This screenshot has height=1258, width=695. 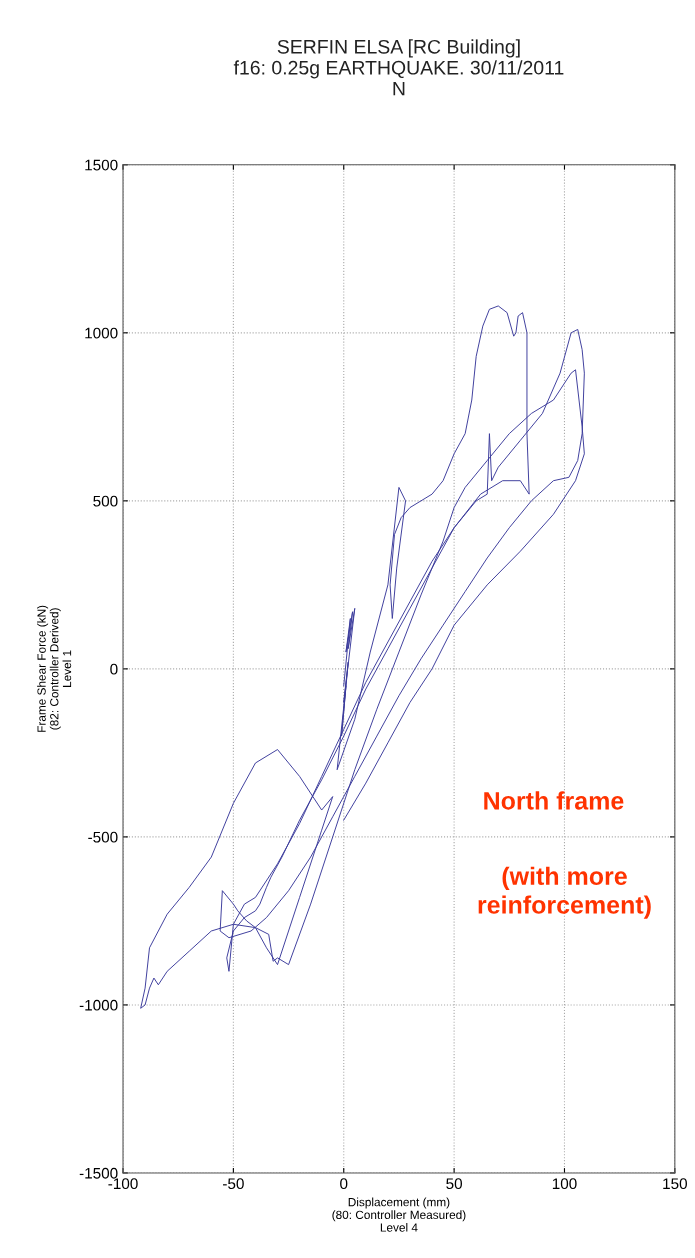 I want to click on y-axis-title: Frame Shear Force (kN) (82: Controller Derived) Level 1, so click(x=54, y=668).